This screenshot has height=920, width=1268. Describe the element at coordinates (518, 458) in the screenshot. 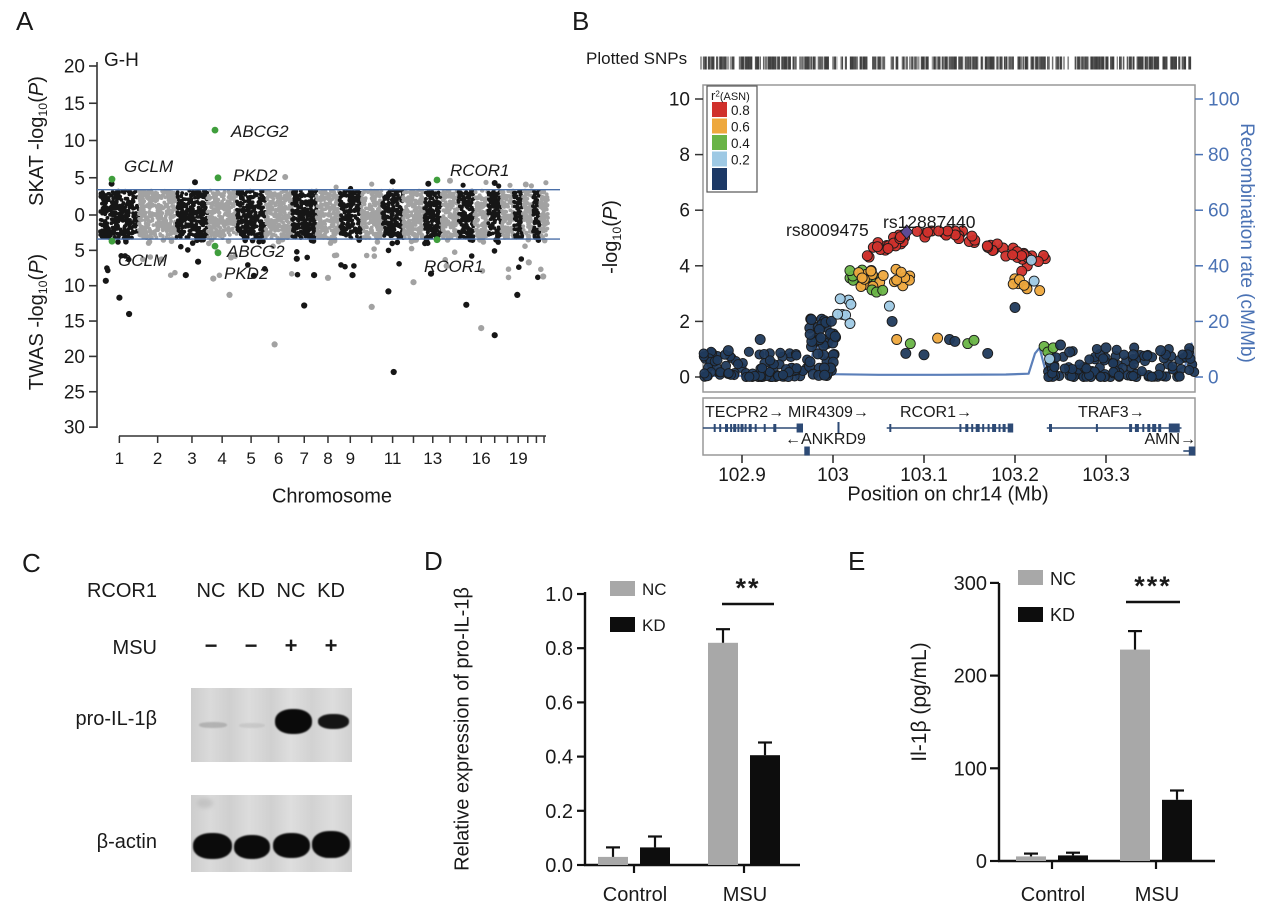

I see `svg-text: 19` at that location.